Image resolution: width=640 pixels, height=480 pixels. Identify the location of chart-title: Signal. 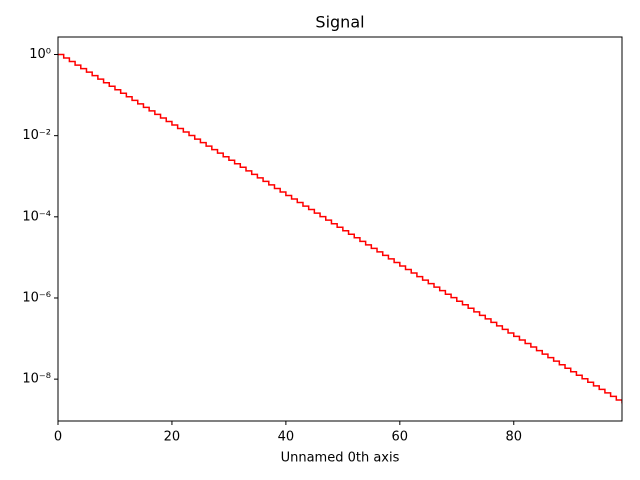
(339, 22).